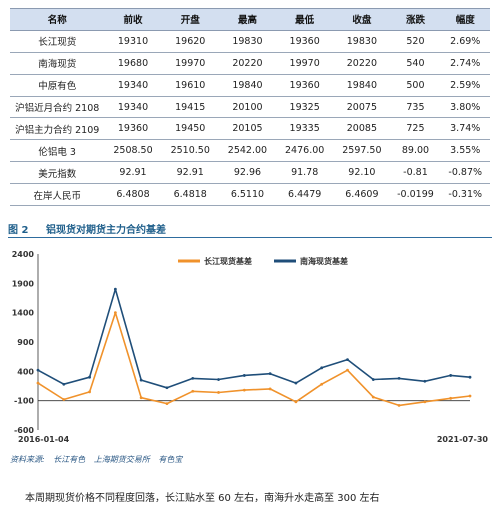 The image size is (500, 512). I want to click on row-value-cell: 19620, so click(190, 41).